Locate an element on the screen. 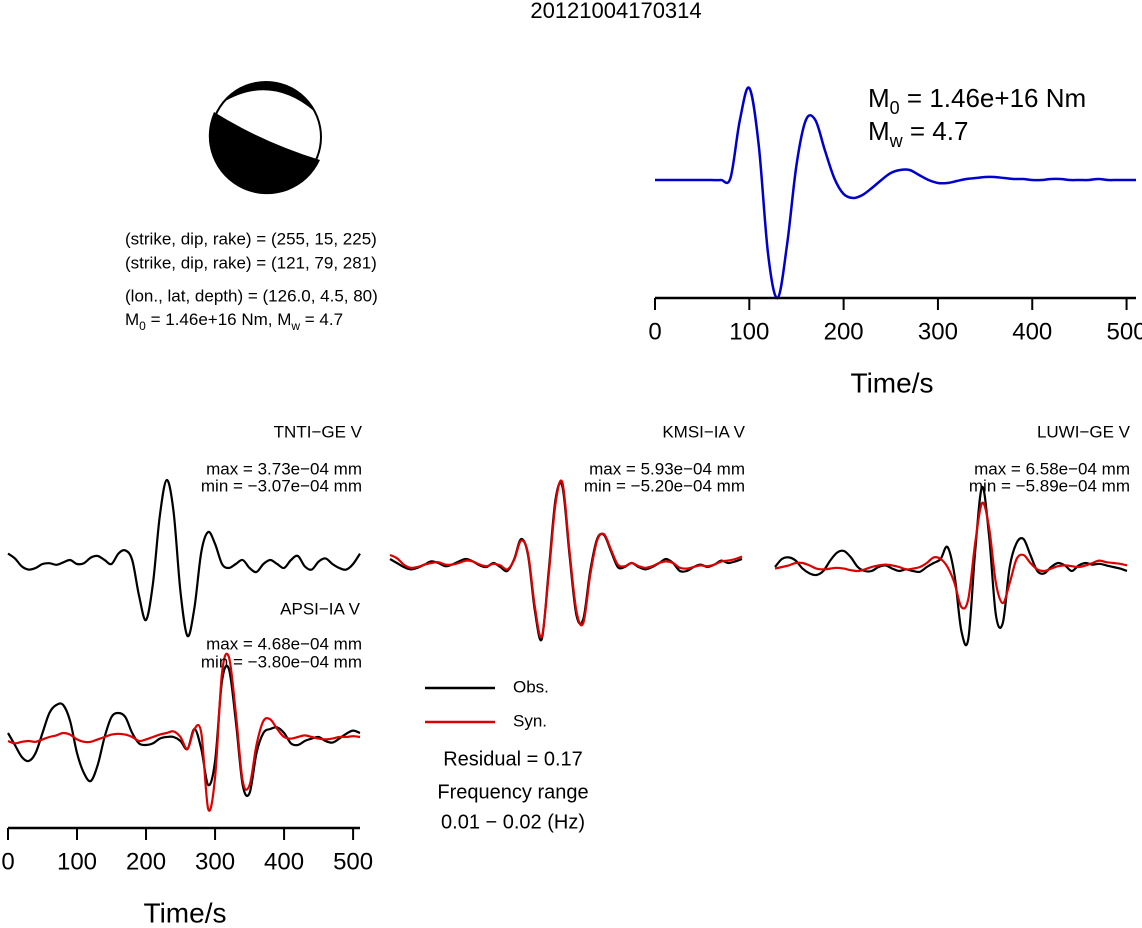 The width and height of the screenshot is (1142, 928). annotation: max = 3.73e−04 mm is located at coordinates (284, 468).